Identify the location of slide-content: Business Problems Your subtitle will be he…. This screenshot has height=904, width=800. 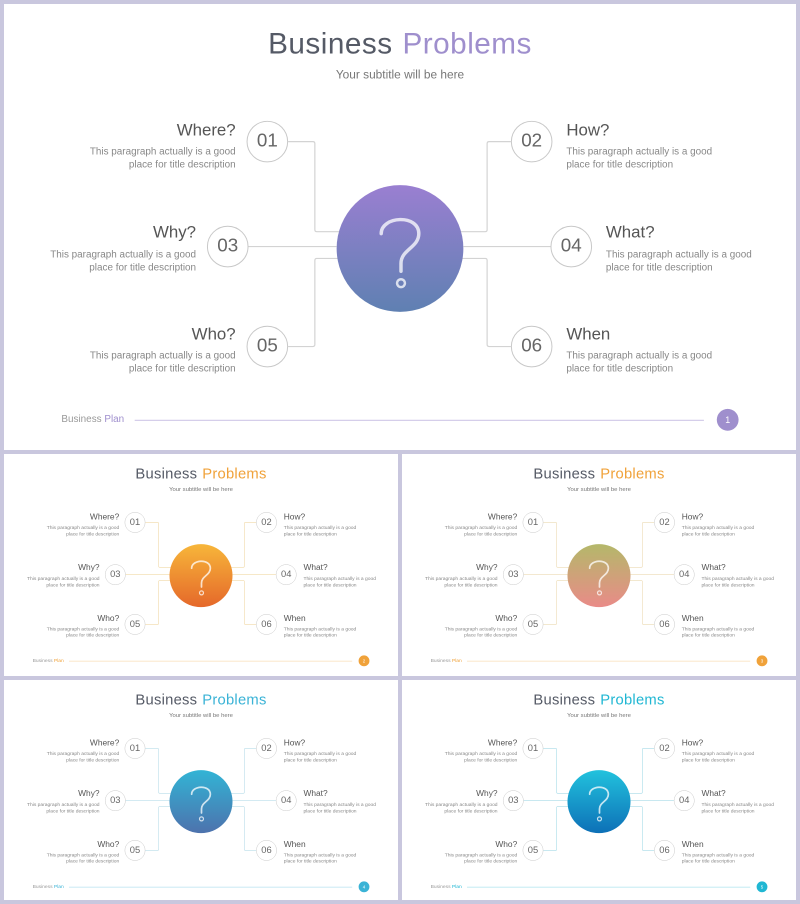
(599, 790).